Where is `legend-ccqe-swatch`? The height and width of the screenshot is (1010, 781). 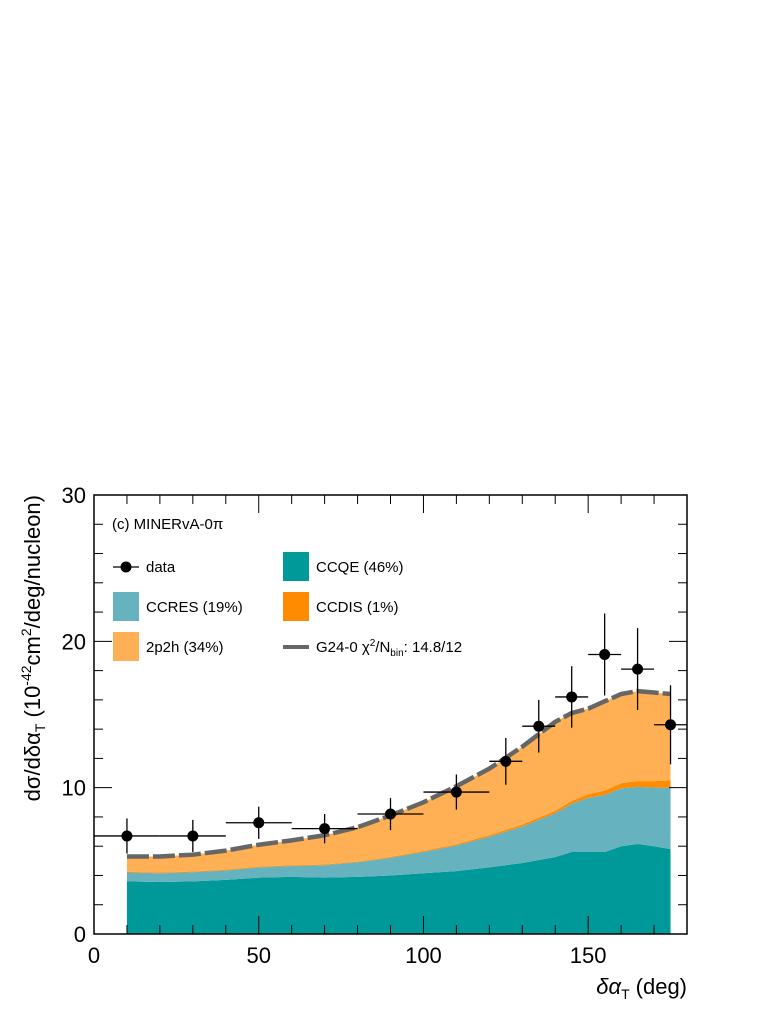 legend-ccqe-swatch is located at coordinates (296, 566).